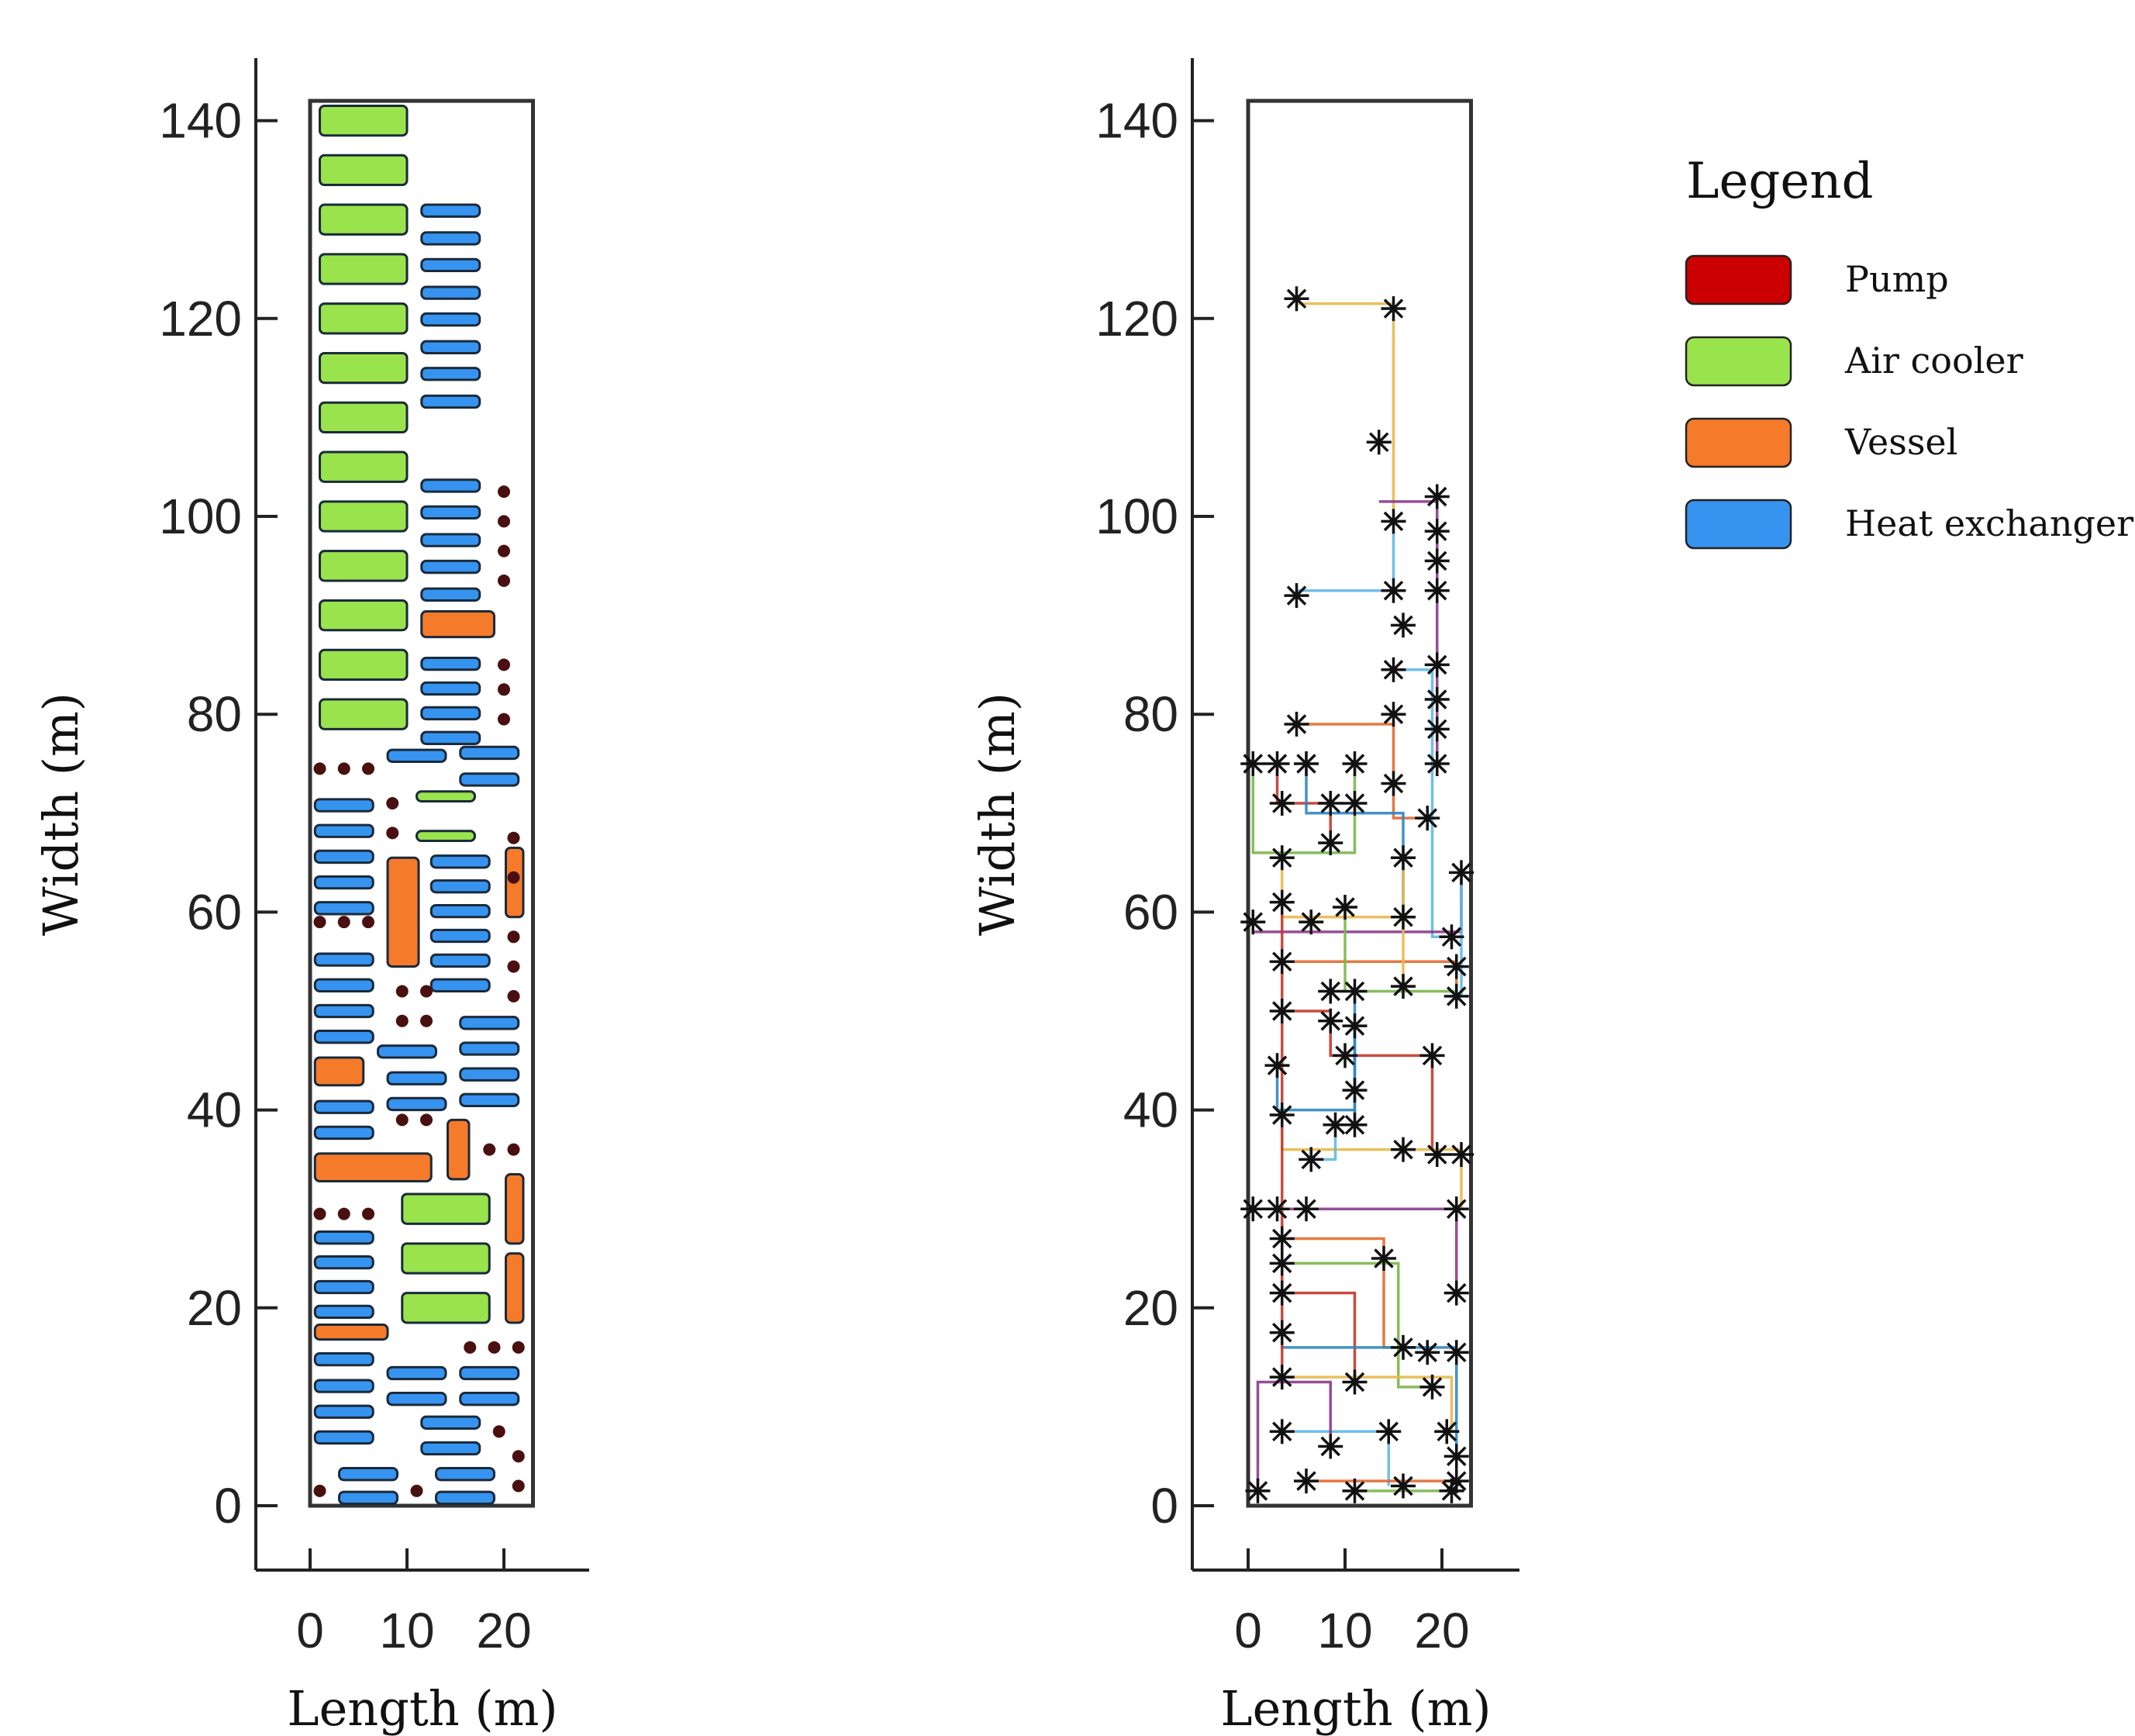 The height and width of the screenshot is (1736, 2135). What do you see at coordinates (200, 121) in the screenshot?
I see `left-y-tick-label: 140` at bounding box center [200, 121].